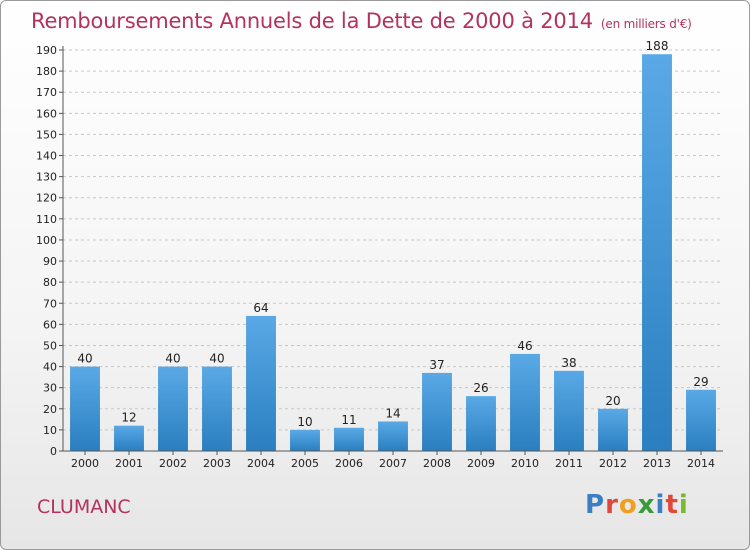 Image resolution: width=750 pixels, height=550 pixels. Describe the element at coordinates (46, 198) in the screenshot. I see `y-tick-label: 120` at that location.